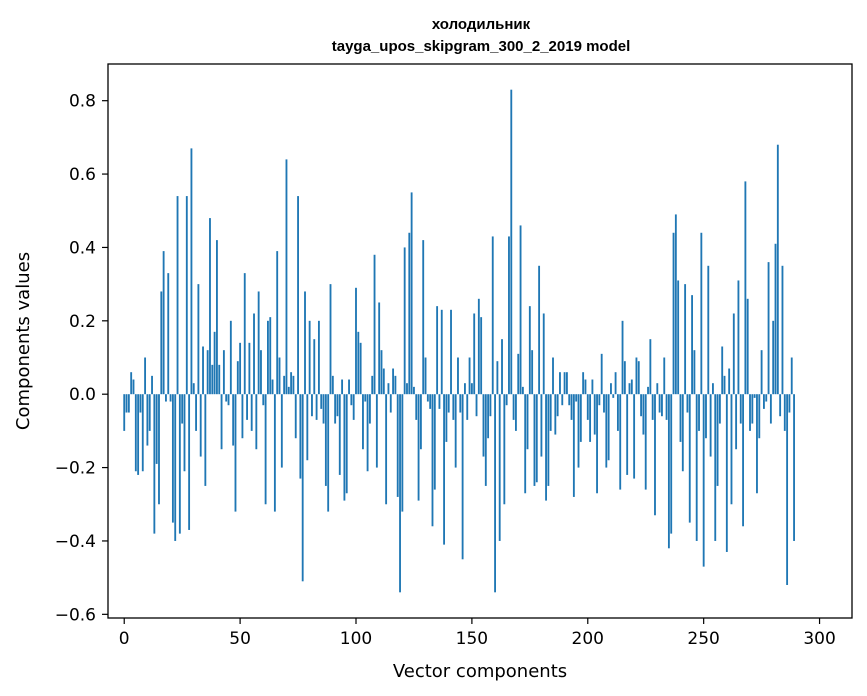 The width and height of the screenshot is (867, 696). I want to click on y-tick-label: −0.6, so click(75, 615).